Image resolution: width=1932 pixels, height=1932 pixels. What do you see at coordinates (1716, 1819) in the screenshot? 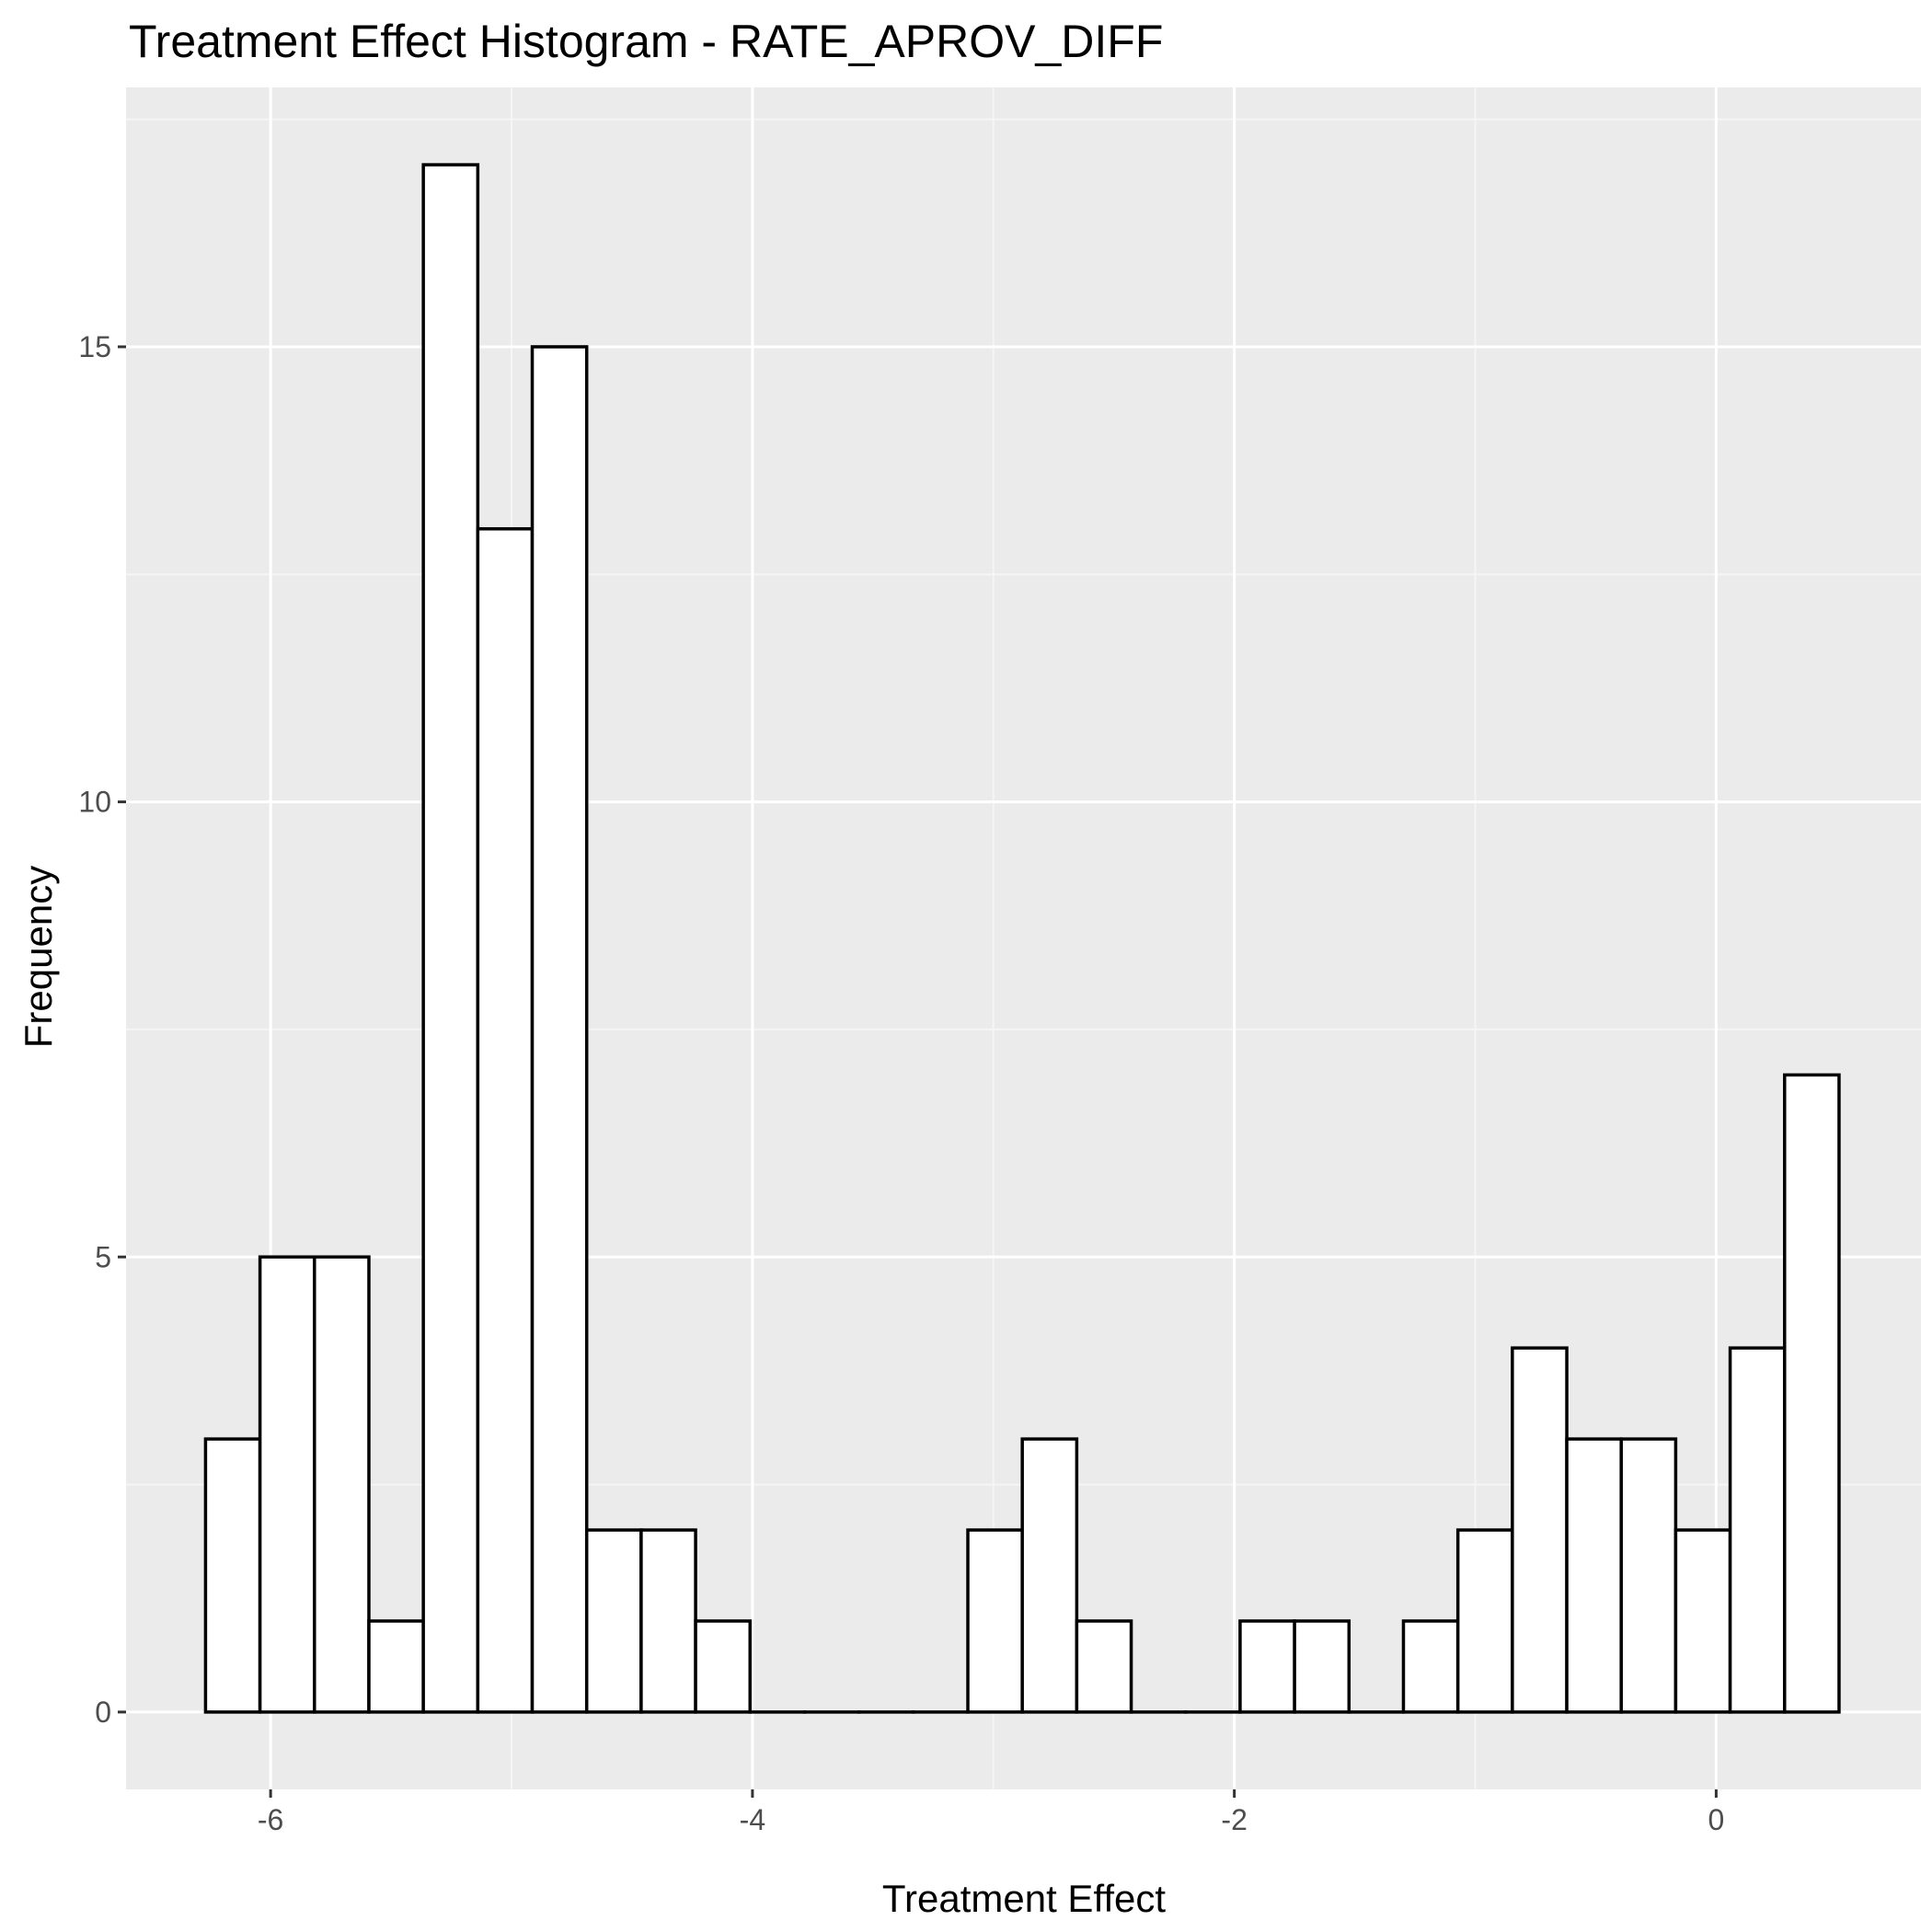
I see `x-tick-label: 0` at bounding box center [1716, 1819].